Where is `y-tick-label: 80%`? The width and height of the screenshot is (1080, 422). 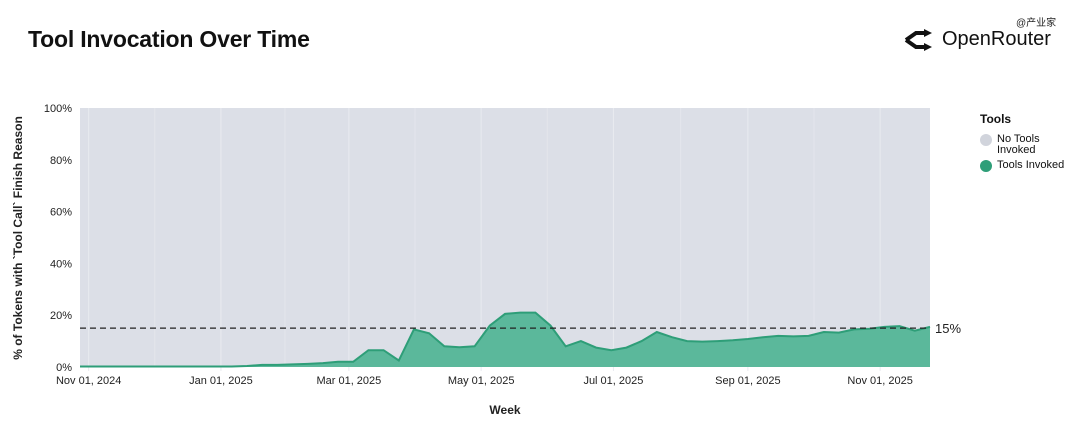
y-tick-label: 80% is located at coordinates (61, 161).